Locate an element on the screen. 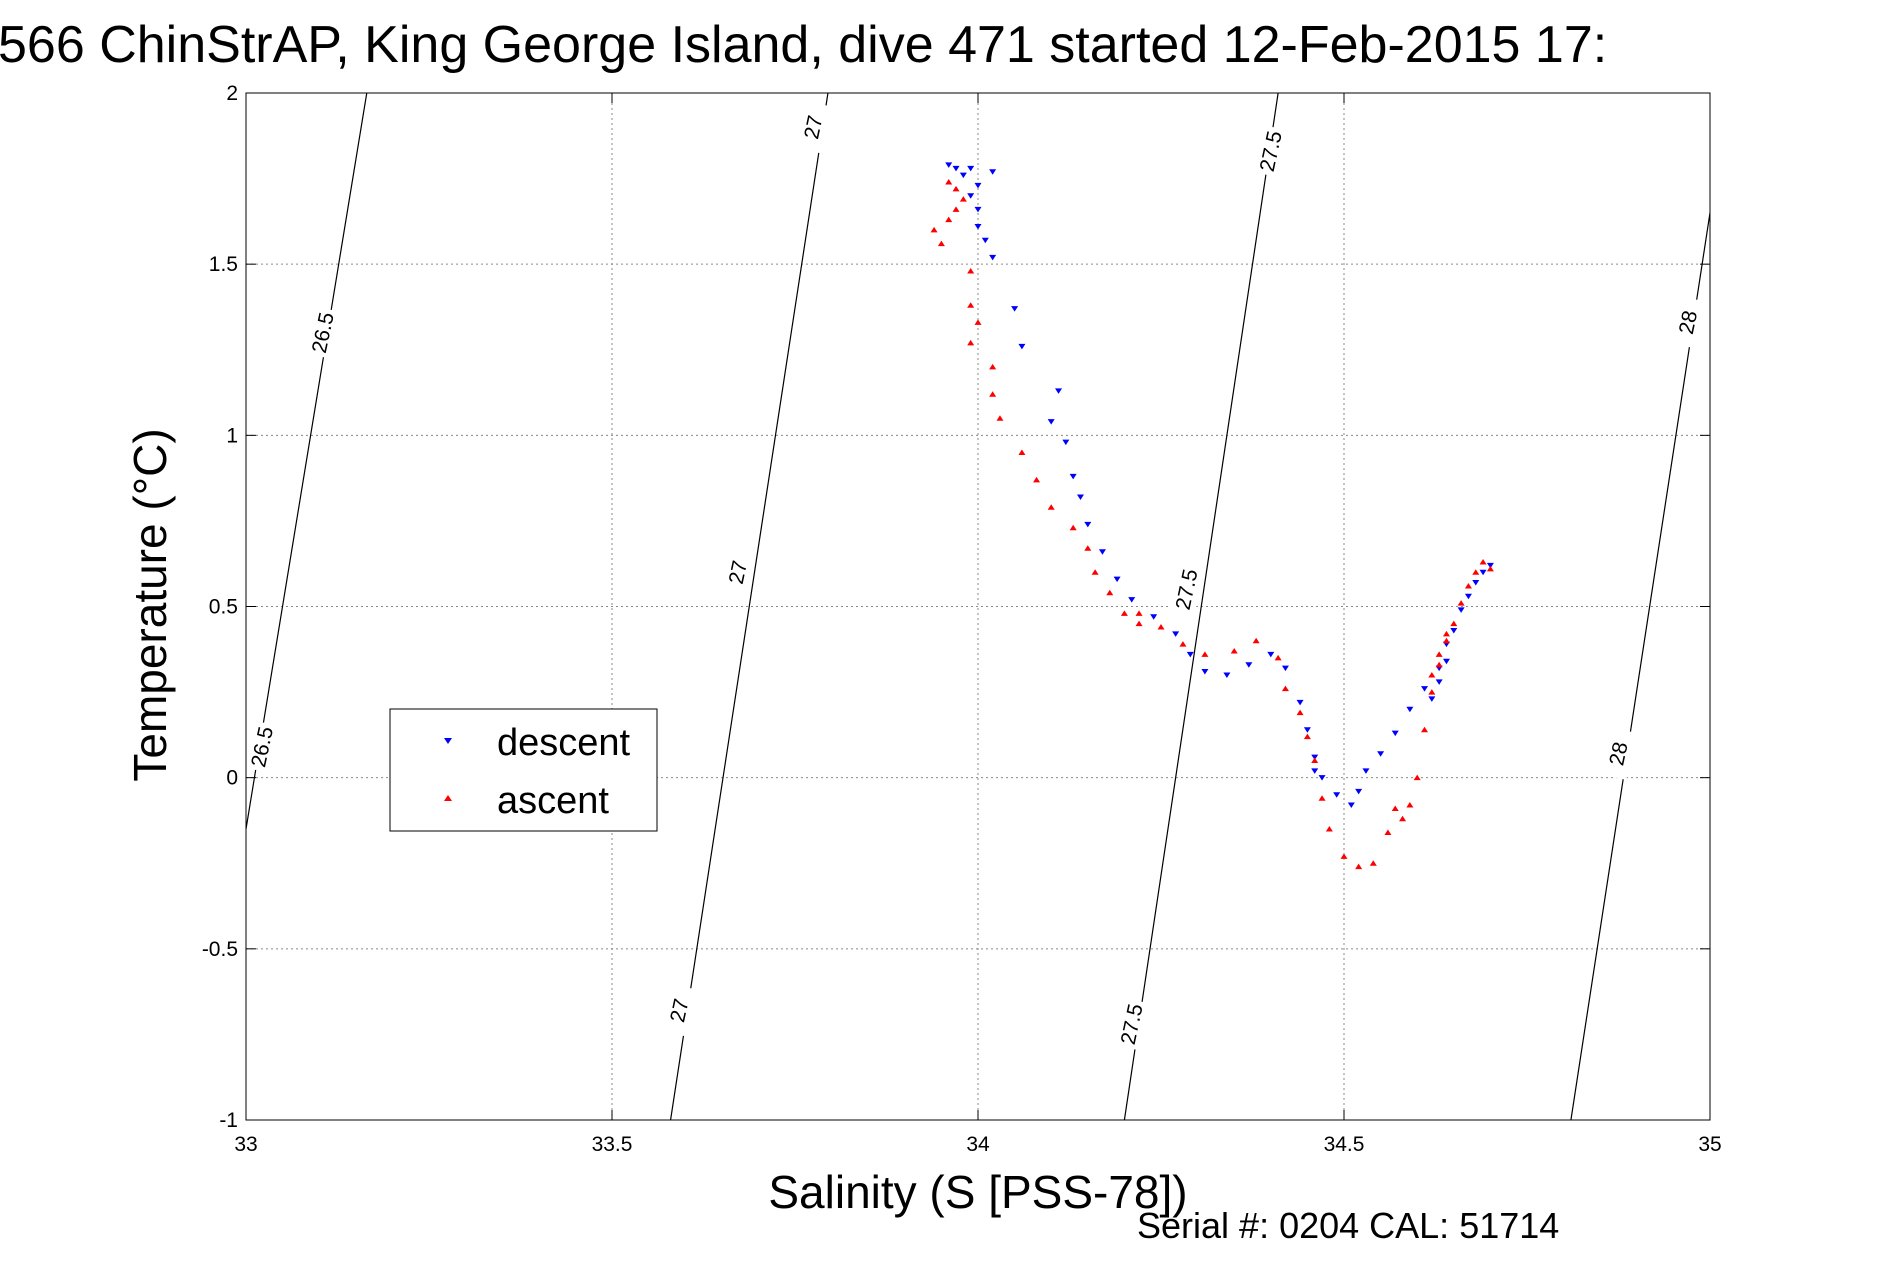  legend: descent ascent is located at coordinates (523, 770).